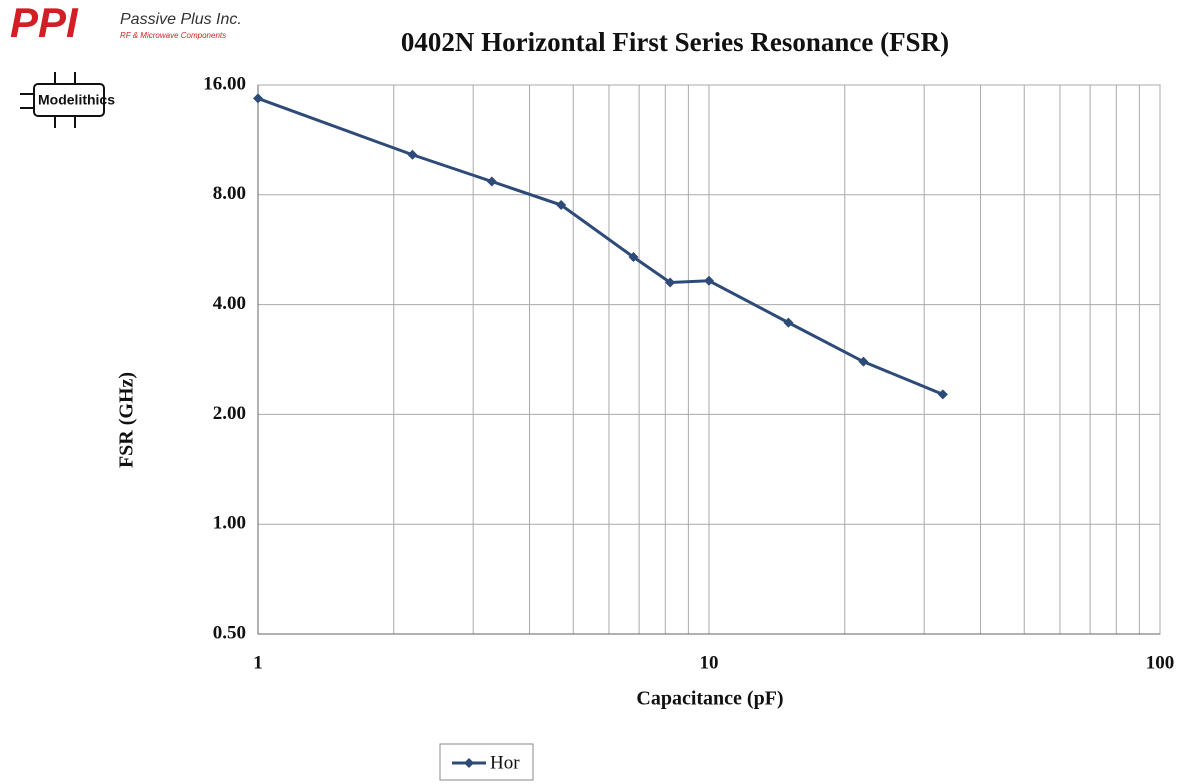  I want to click on x-tick-label: 1, so click(258, 662).